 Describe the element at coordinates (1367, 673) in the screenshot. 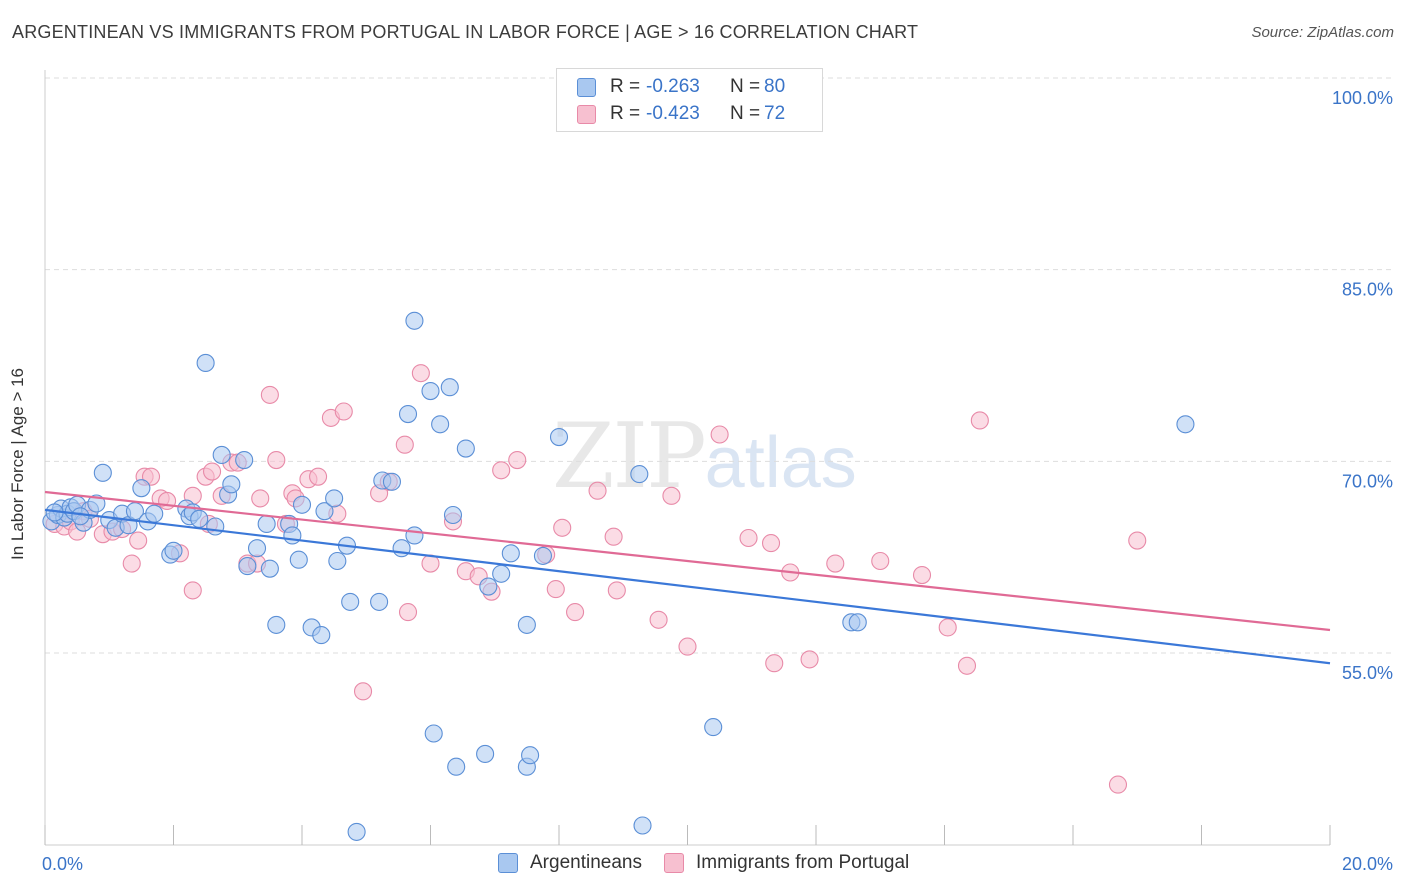

I see `y-tick-label: 55.0%` at that location.